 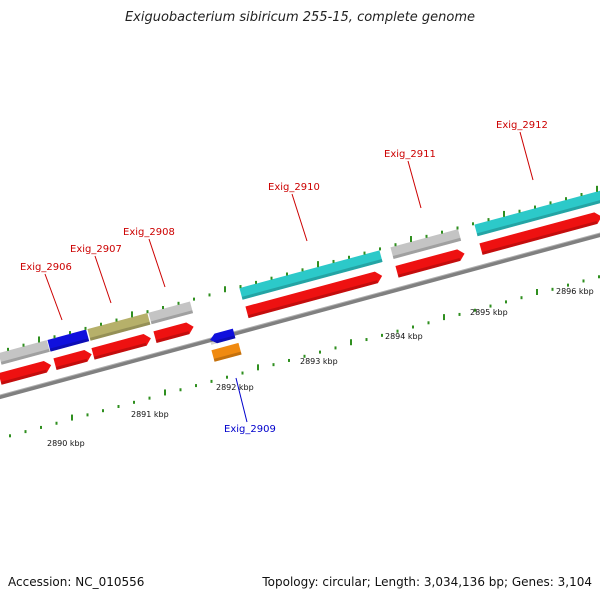 What do you see at coordinates (120, 331) in the screenshot?
I see `olive-gene-bar-shade` at bounding box center [120, 331].